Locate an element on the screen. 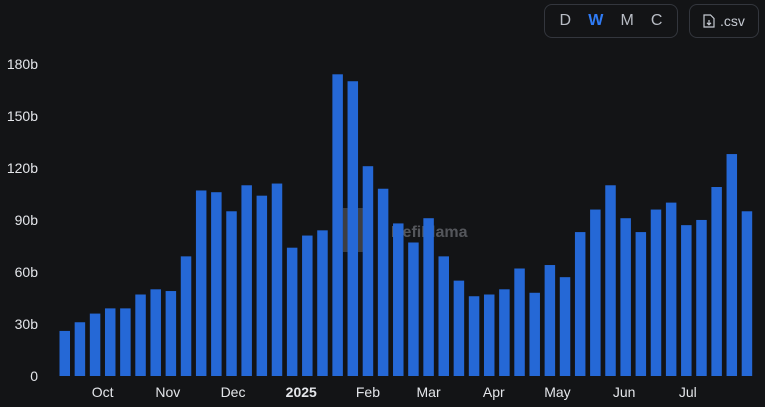  x-tick-label: 2025 is located at coordinates (301, 392).